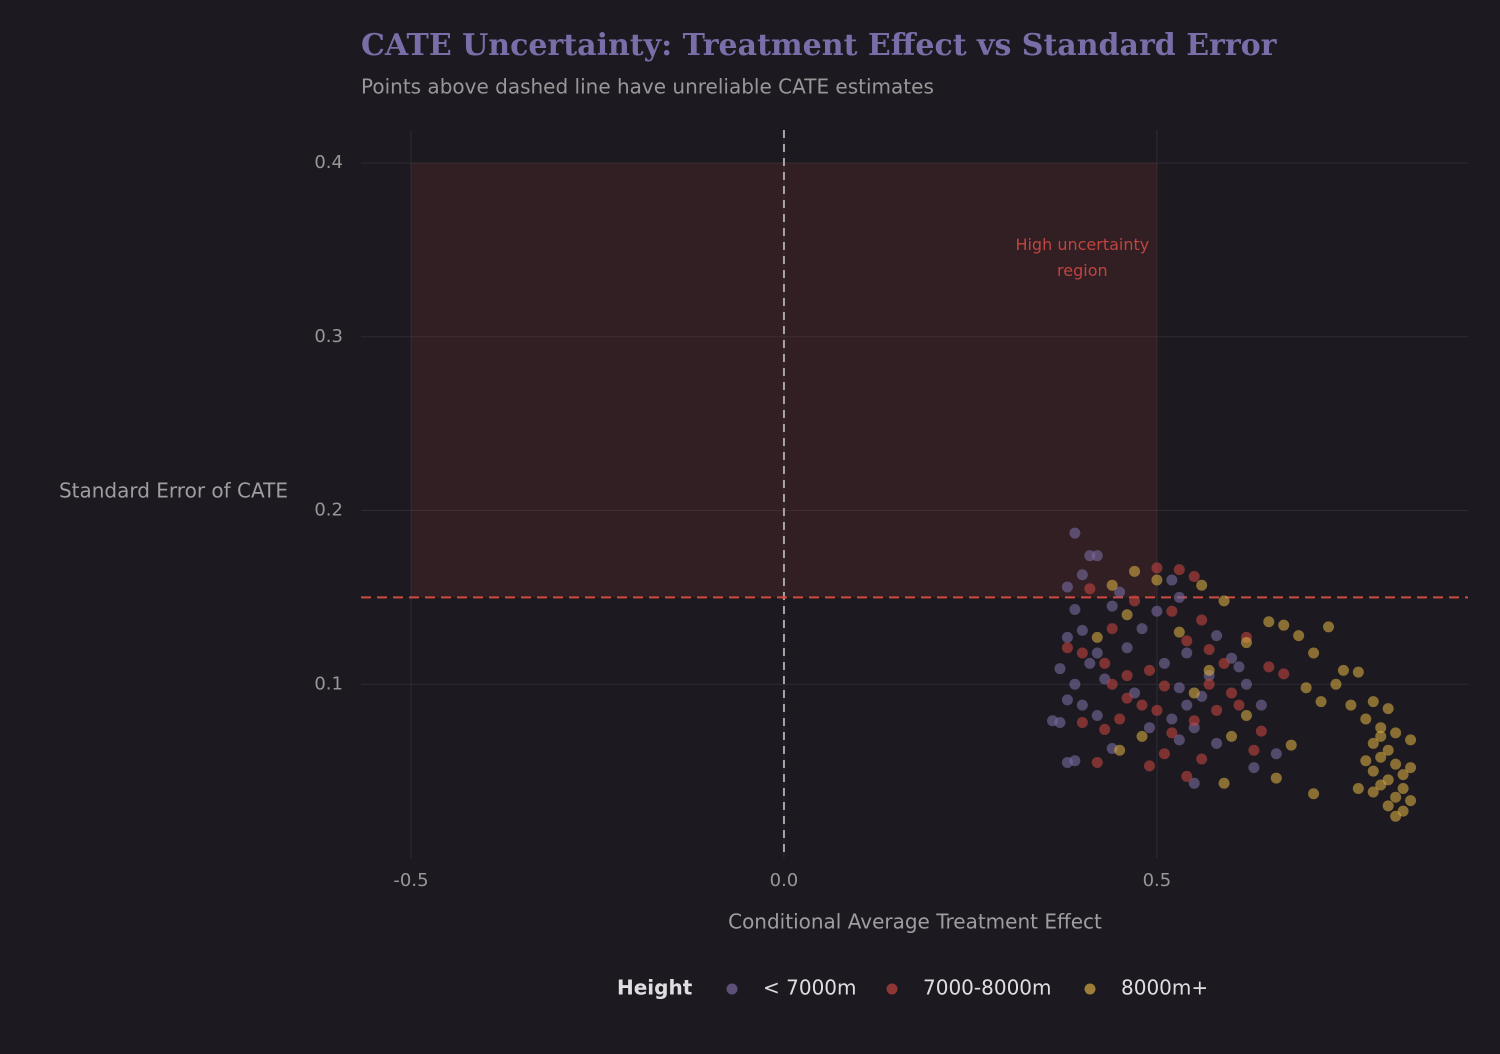 Image resolution: width=1500 pixels, height=1054 pixels. What do you see at coordinates (328, 683) in the screenshot?
I see `y-tick-label: 0.1` at bounding box center [328, 683].